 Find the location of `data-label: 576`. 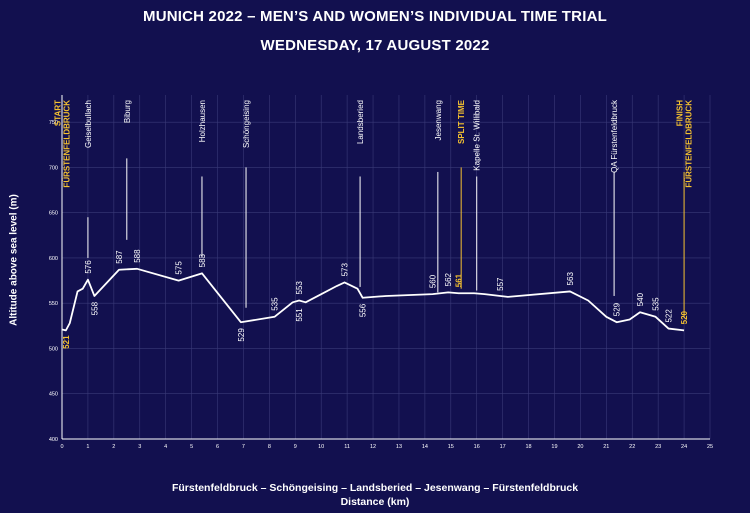

data-label: 576 is located at coordinates (88, 267).